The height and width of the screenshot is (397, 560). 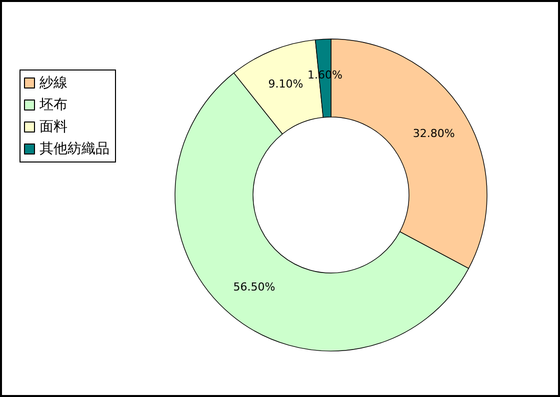 What do you see at coordinates (75, 149) in the screenshot?
I see `legend-label: 其他紡織品` at bounding box center [75, 149].